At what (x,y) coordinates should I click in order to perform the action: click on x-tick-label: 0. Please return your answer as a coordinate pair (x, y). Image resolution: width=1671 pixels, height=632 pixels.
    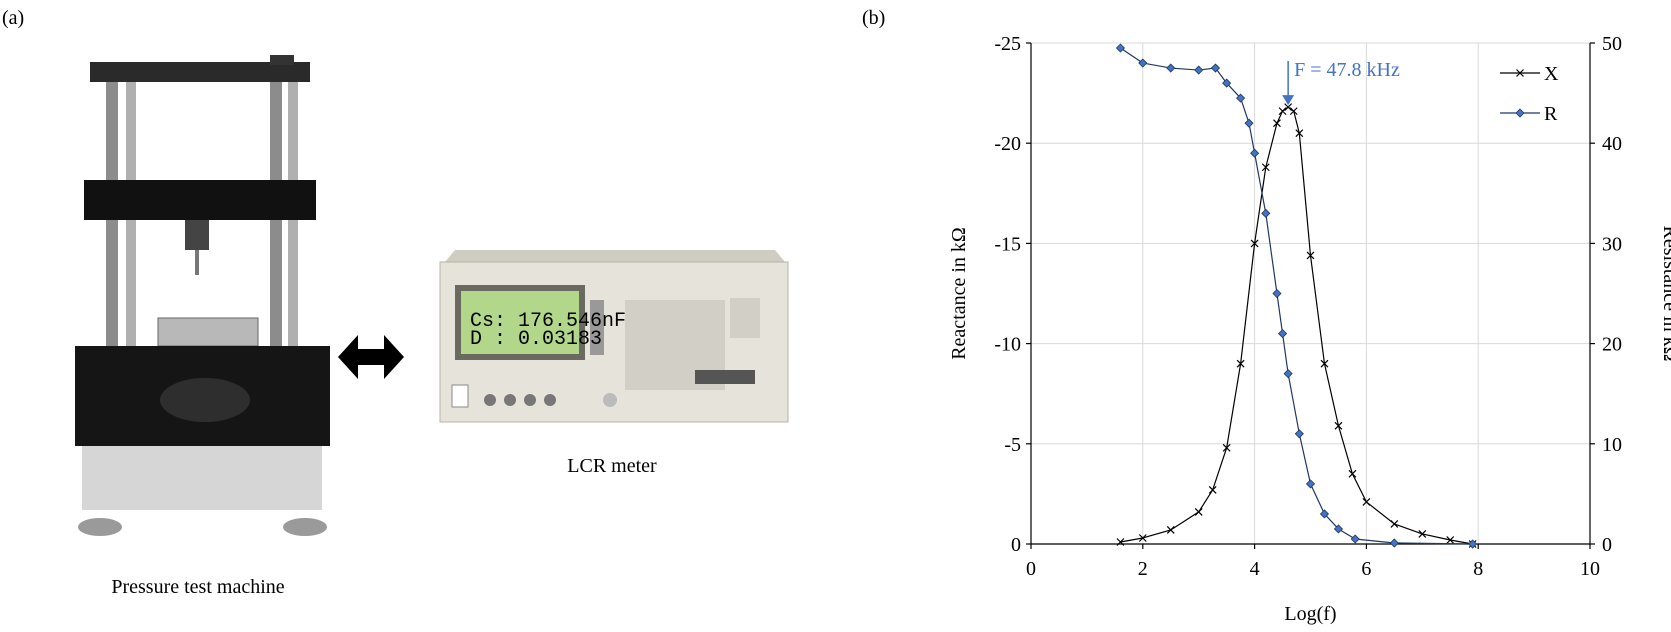
    Looking at the image, I should click on (1031, 569).